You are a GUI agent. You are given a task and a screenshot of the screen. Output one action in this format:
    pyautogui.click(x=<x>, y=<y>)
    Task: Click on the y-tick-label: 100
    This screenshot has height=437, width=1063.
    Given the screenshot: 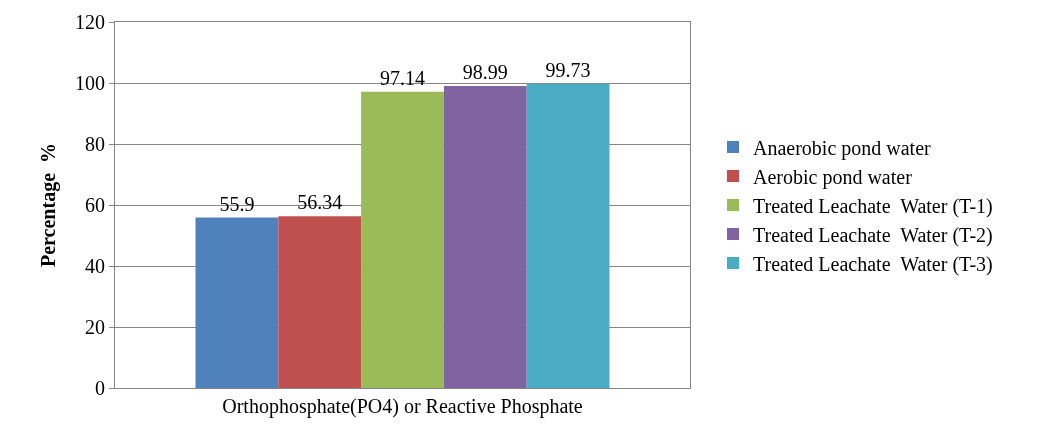 What is the action you would take?
    pyautogui.click(x=90, y=83)
    